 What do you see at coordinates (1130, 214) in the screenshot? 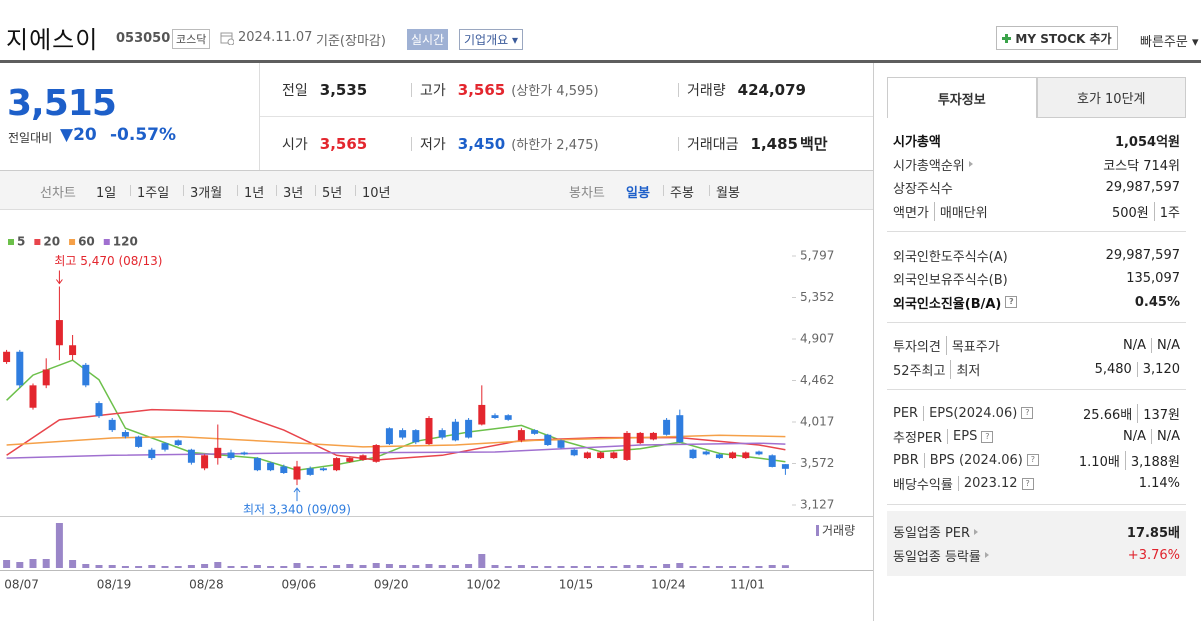
I see `value-part: 500원` at bounding box center [1130, 214].